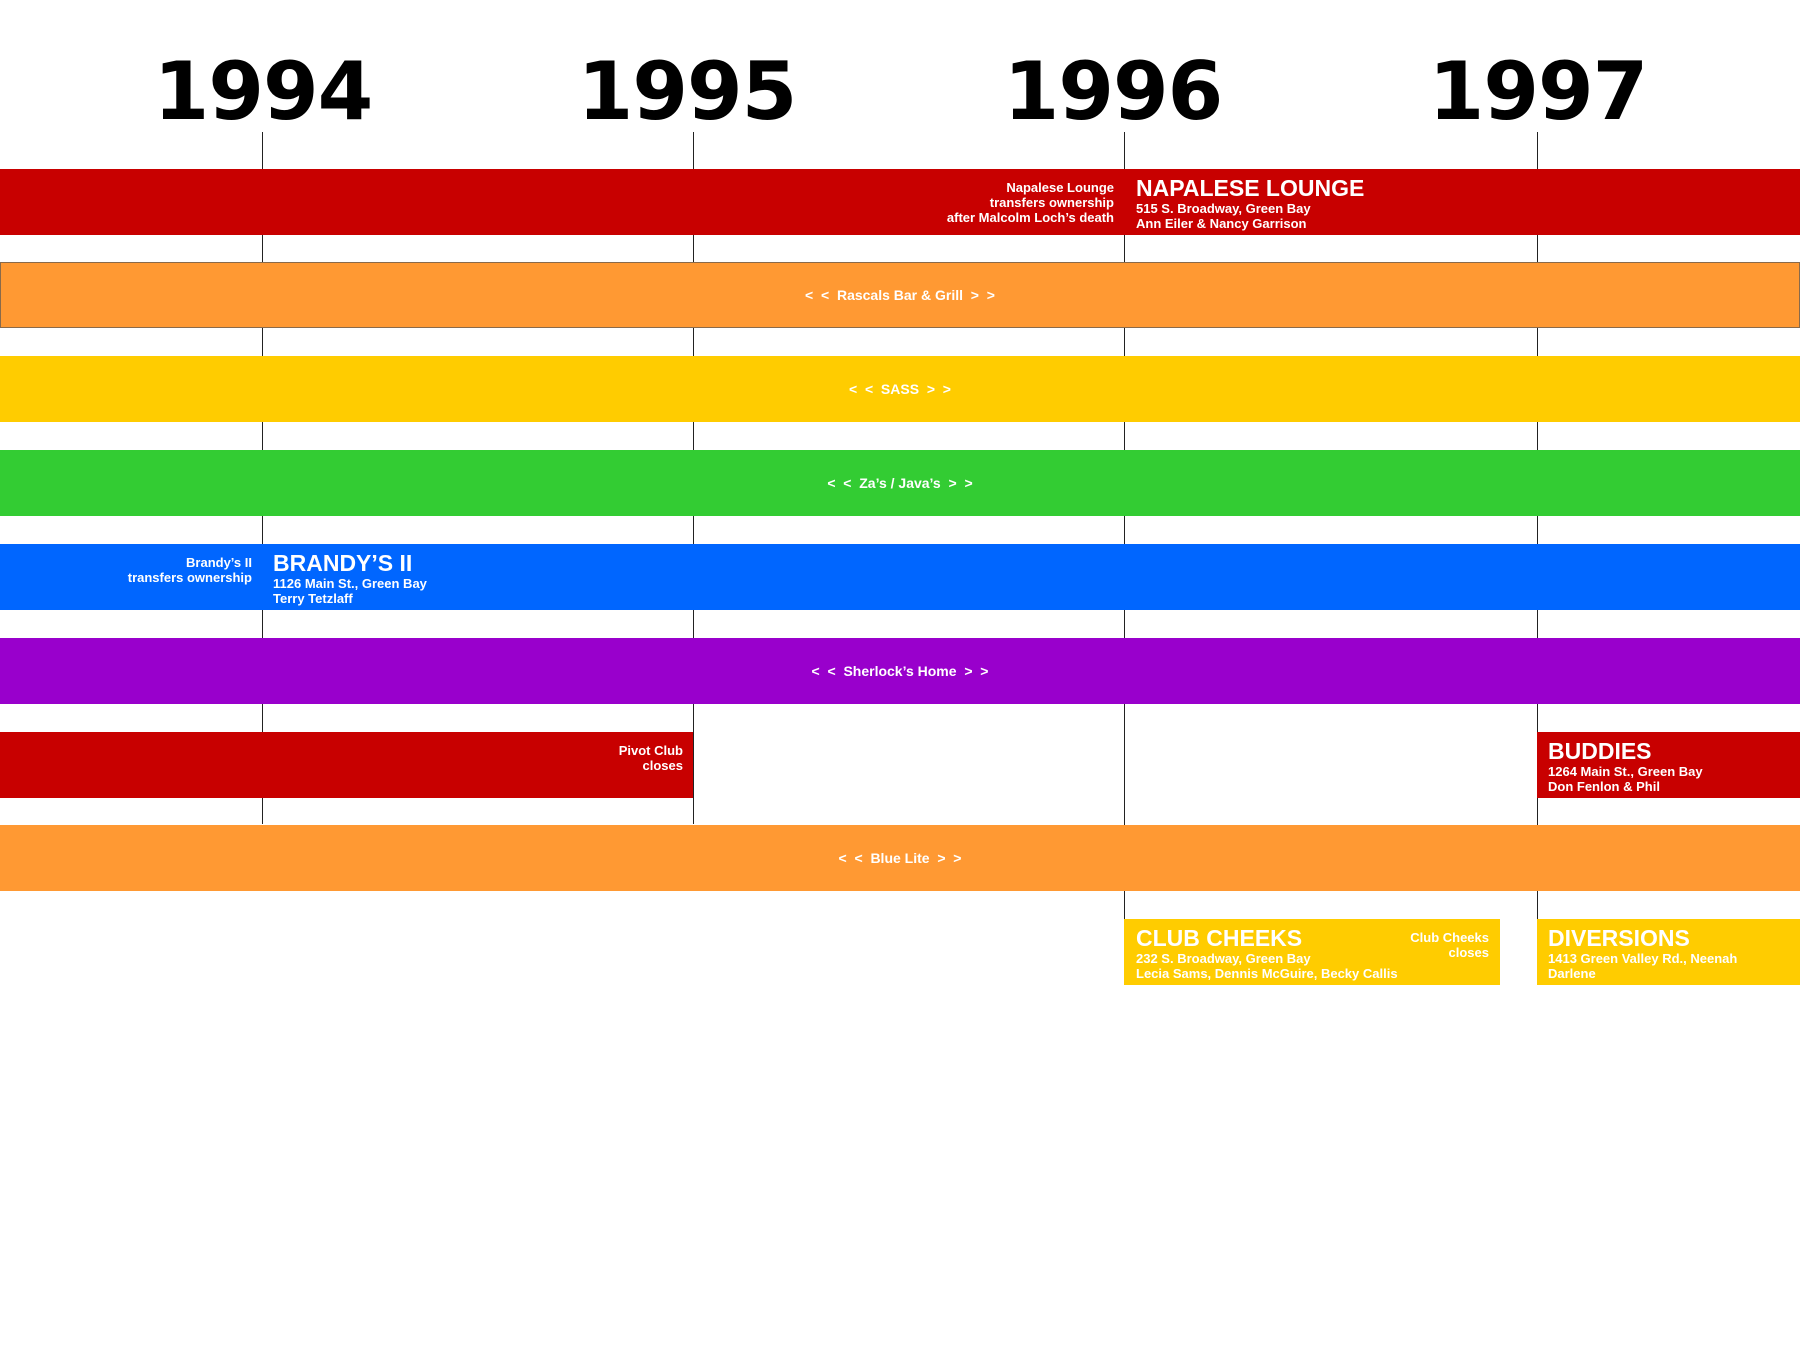 The height and width of the screenshot is (1350, 1800). What do you see at coordinates (343, 563) in the screenshot?
I see `venue-name: BRANDY’S II` at bounding box center [343, 563].